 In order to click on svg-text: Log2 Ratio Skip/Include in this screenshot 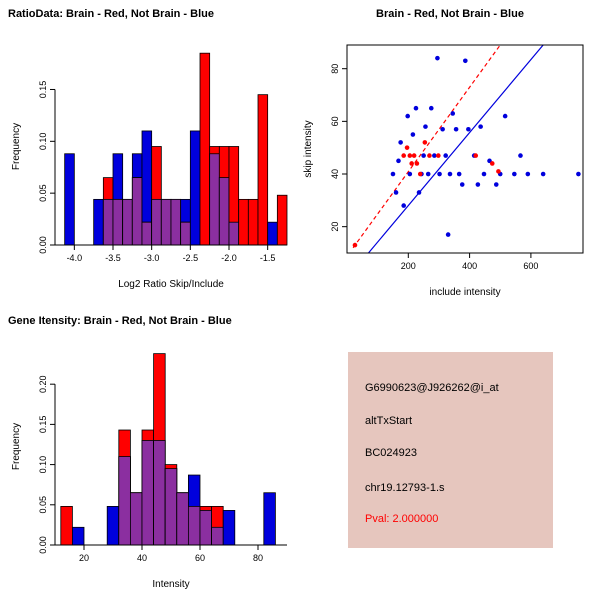, I will do `click(171, 284)`.